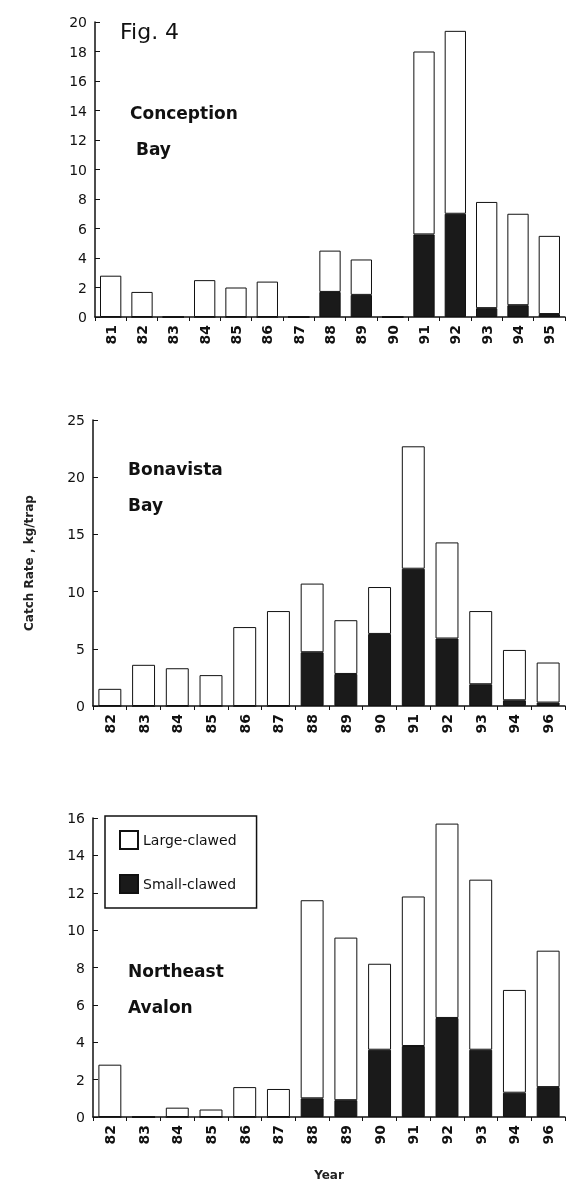 This screenshot has height=1196, width=572. I want to click on x-axis-title: Year, so click(328, 1175).